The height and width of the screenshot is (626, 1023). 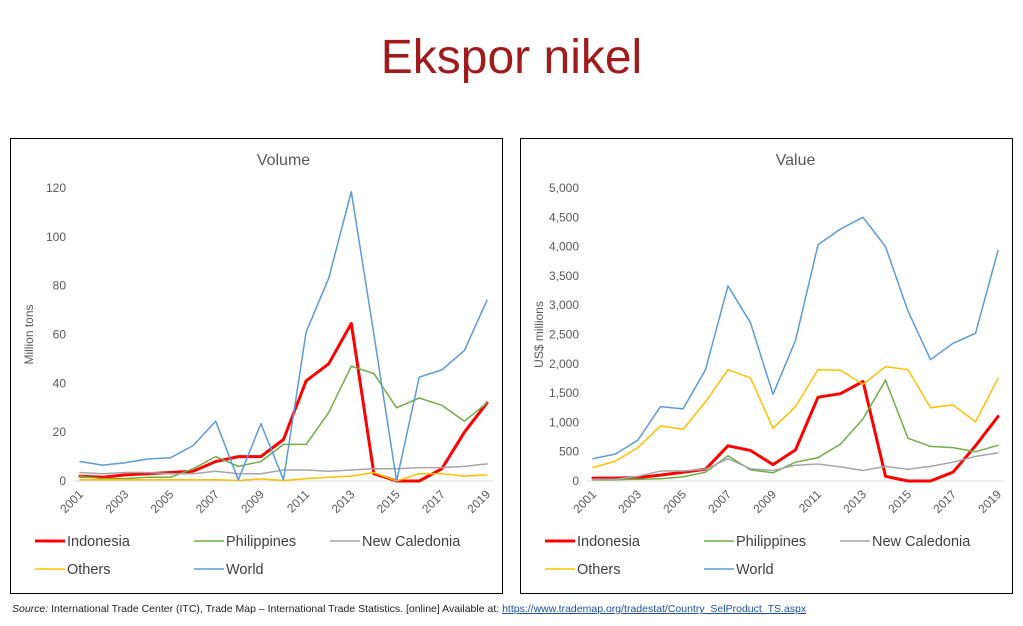 I want to click on y-tick-label: 5,000, so click(x=564, y=188).